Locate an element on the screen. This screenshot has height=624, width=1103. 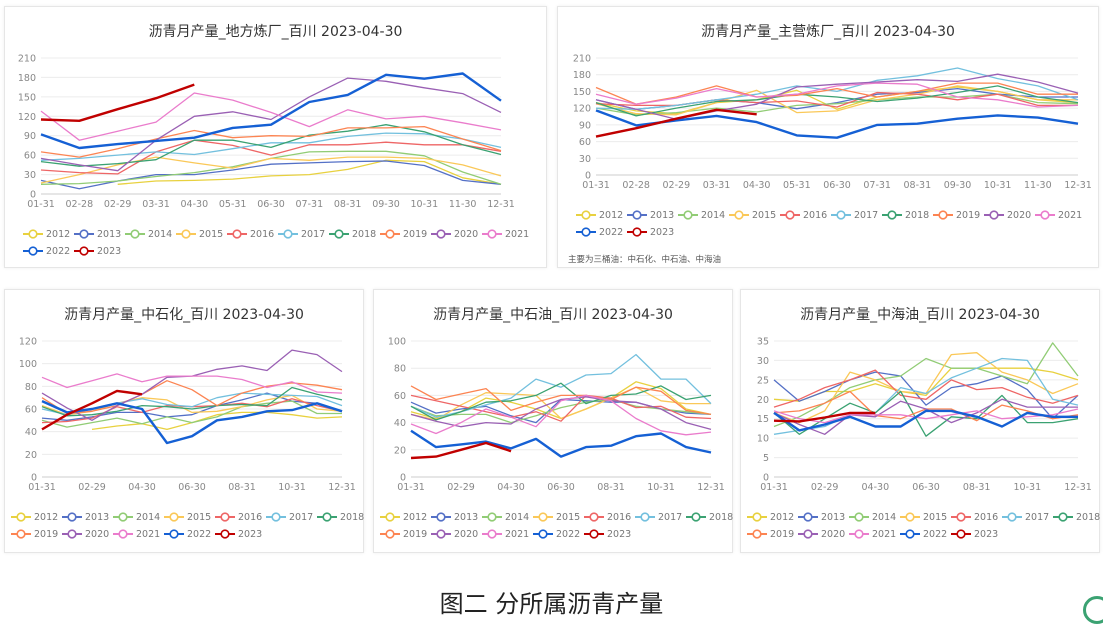
legend-label: 2023 is located at coordinates (986, 534).